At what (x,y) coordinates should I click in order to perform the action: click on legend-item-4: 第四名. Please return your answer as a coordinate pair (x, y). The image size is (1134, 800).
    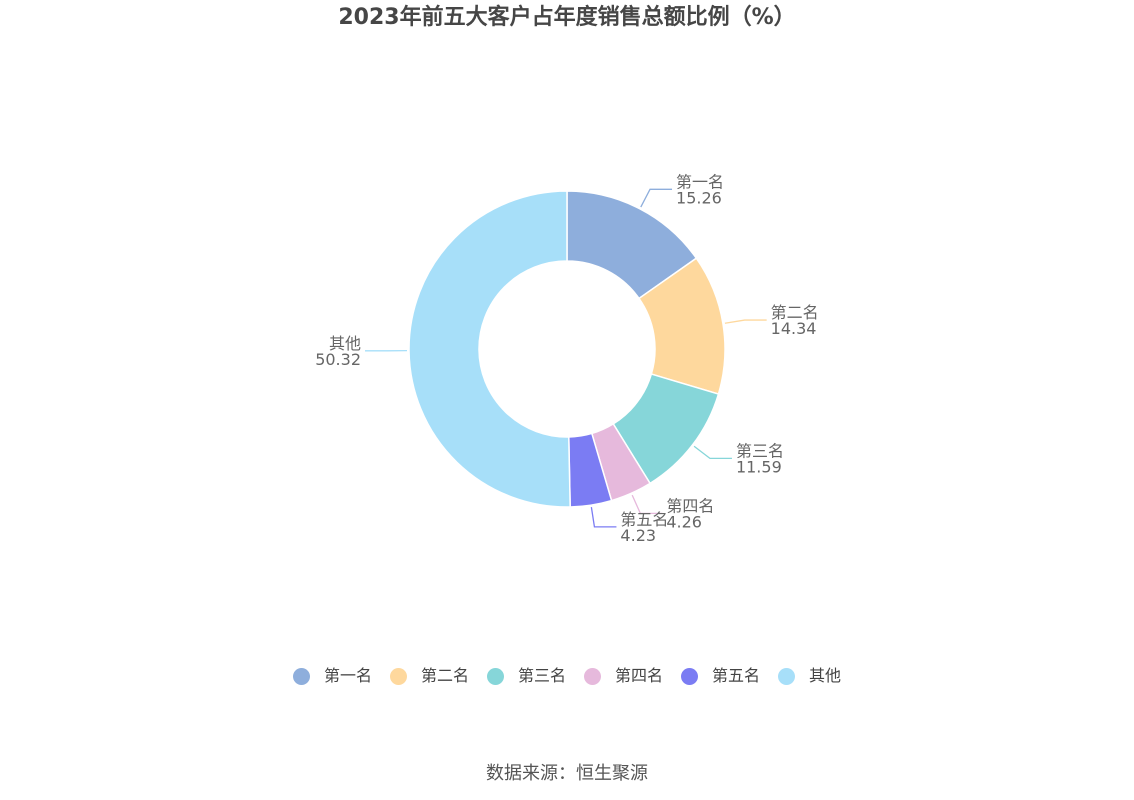
    Looking at the image, I should click on (623, 676).